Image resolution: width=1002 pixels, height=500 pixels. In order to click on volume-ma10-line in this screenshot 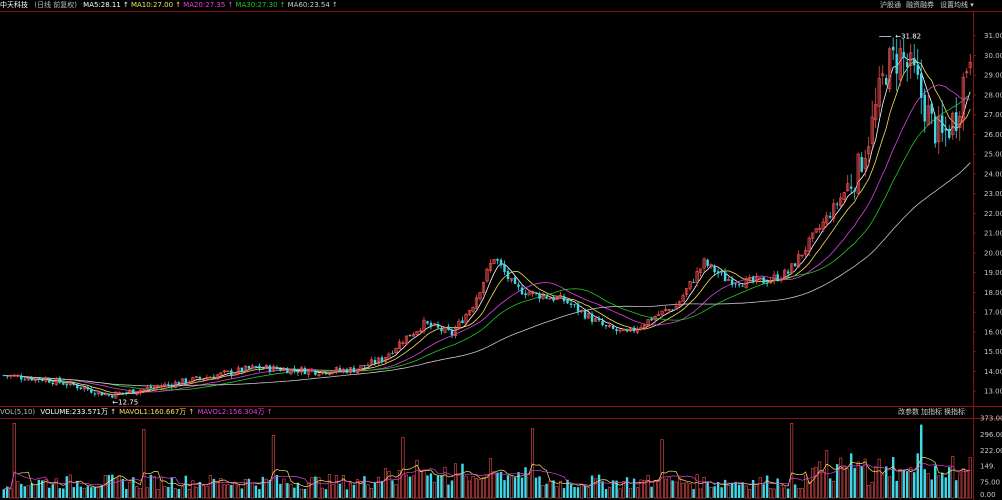, I will do `click(487, 476)`.